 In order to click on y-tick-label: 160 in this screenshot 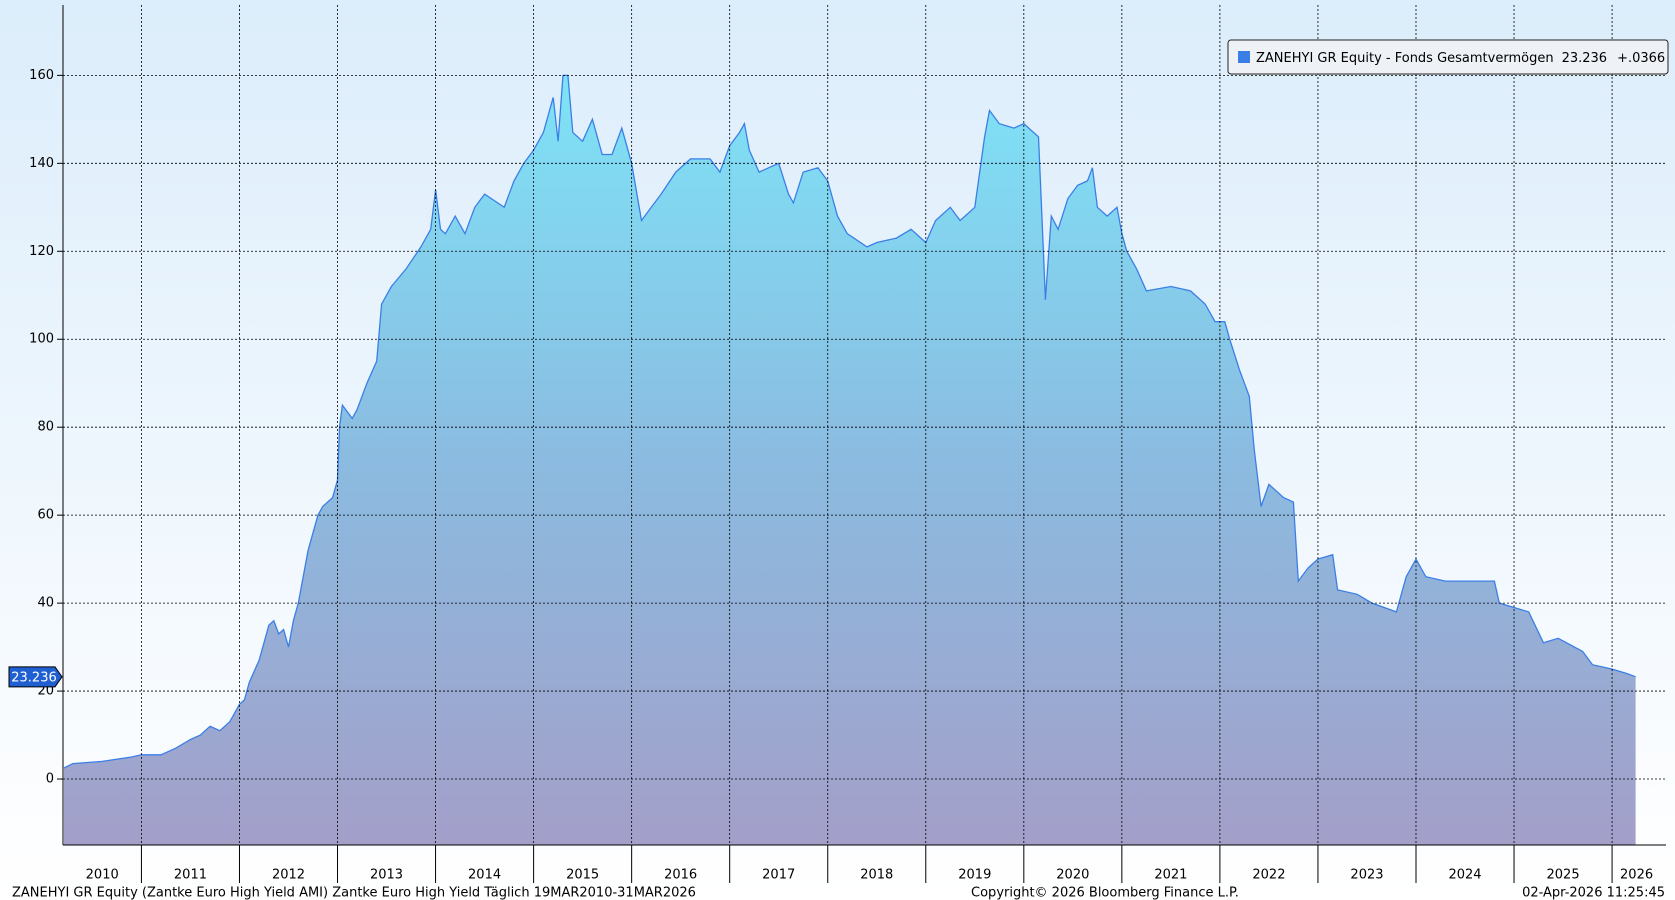, I will do `click(41, 75)`.